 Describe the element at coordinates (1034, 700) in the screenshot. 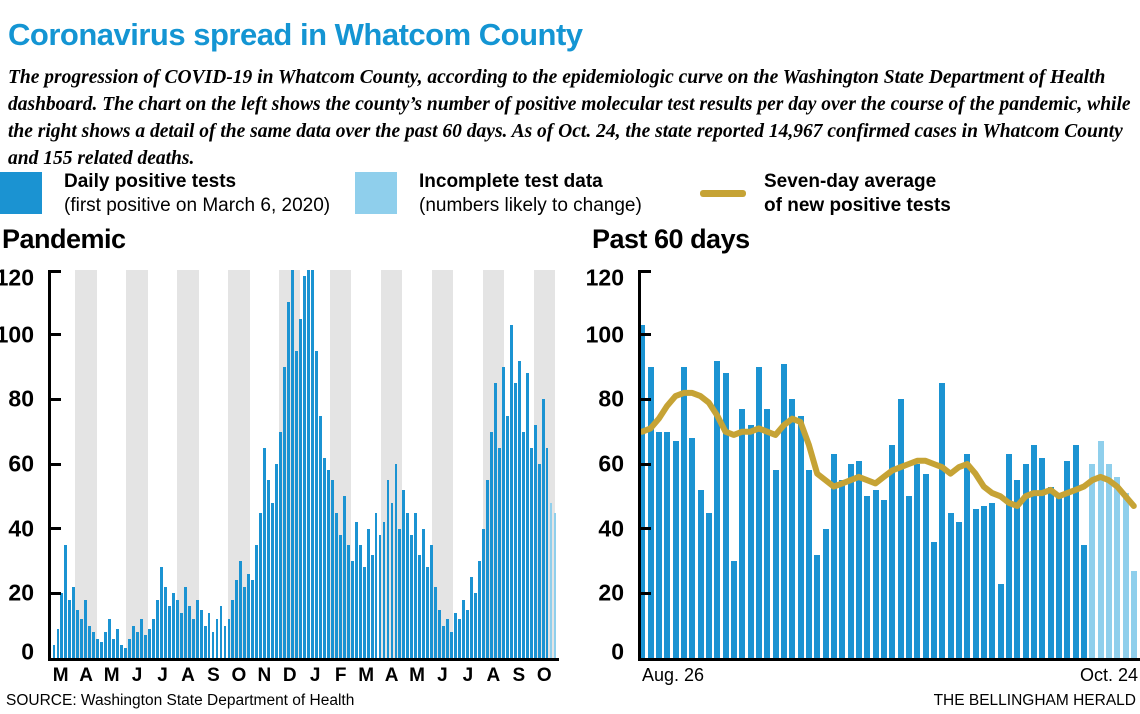

I see `publisher-credit: THE BELLINGHAM HERALD` at that location.